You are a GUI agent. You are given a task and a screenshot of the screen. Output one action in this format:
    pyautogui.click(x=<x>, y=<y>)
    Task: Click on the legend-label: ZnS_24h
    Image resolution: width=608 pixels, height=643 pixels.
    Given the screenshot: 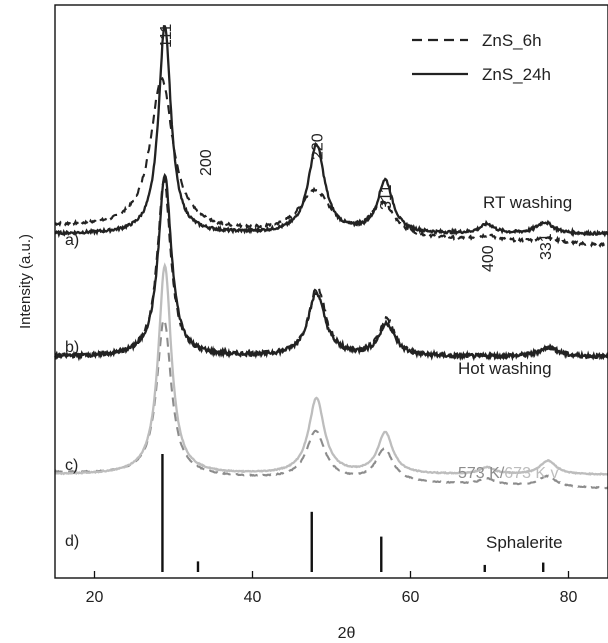 What is the action you would take?
    pyautogui.click(x=516, y=74)
    